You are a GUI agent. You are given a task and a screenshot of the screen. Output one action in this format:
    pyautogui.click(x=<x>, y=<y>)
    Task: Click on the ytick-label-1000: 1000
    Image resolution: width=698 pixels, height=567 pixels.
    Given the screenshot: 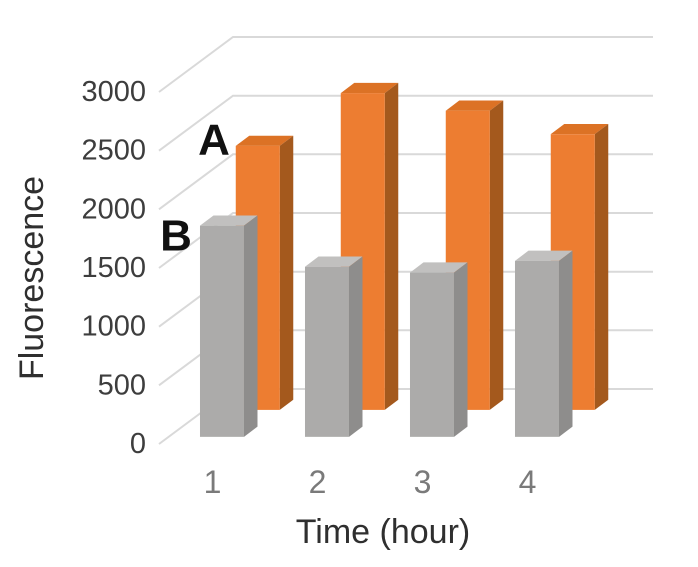 What is the action you would take?
    pyautogui.click(x=113, y=327)
    